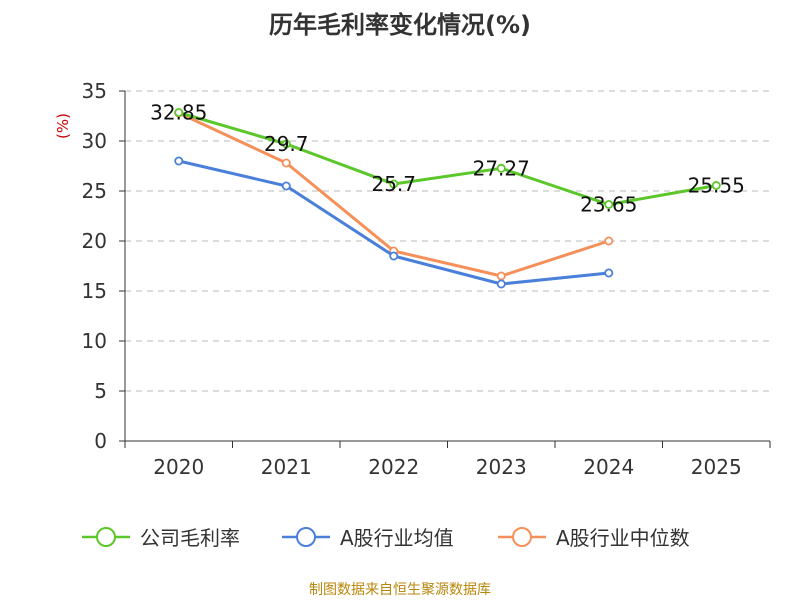 The height and width of the screenshot is (600, 800). What do you see at coordinates (608, 467) in the screenshot?
I see `x-tick-label: 2024` at bounding box center [608, 467].